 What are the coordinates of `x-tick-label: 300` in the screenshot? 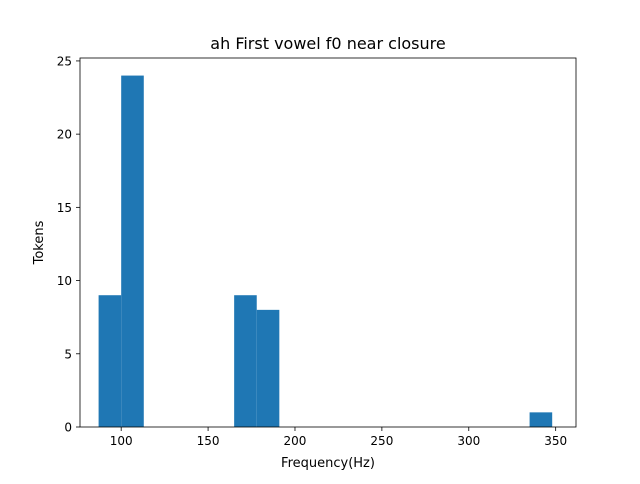 It's located at (468, 441).